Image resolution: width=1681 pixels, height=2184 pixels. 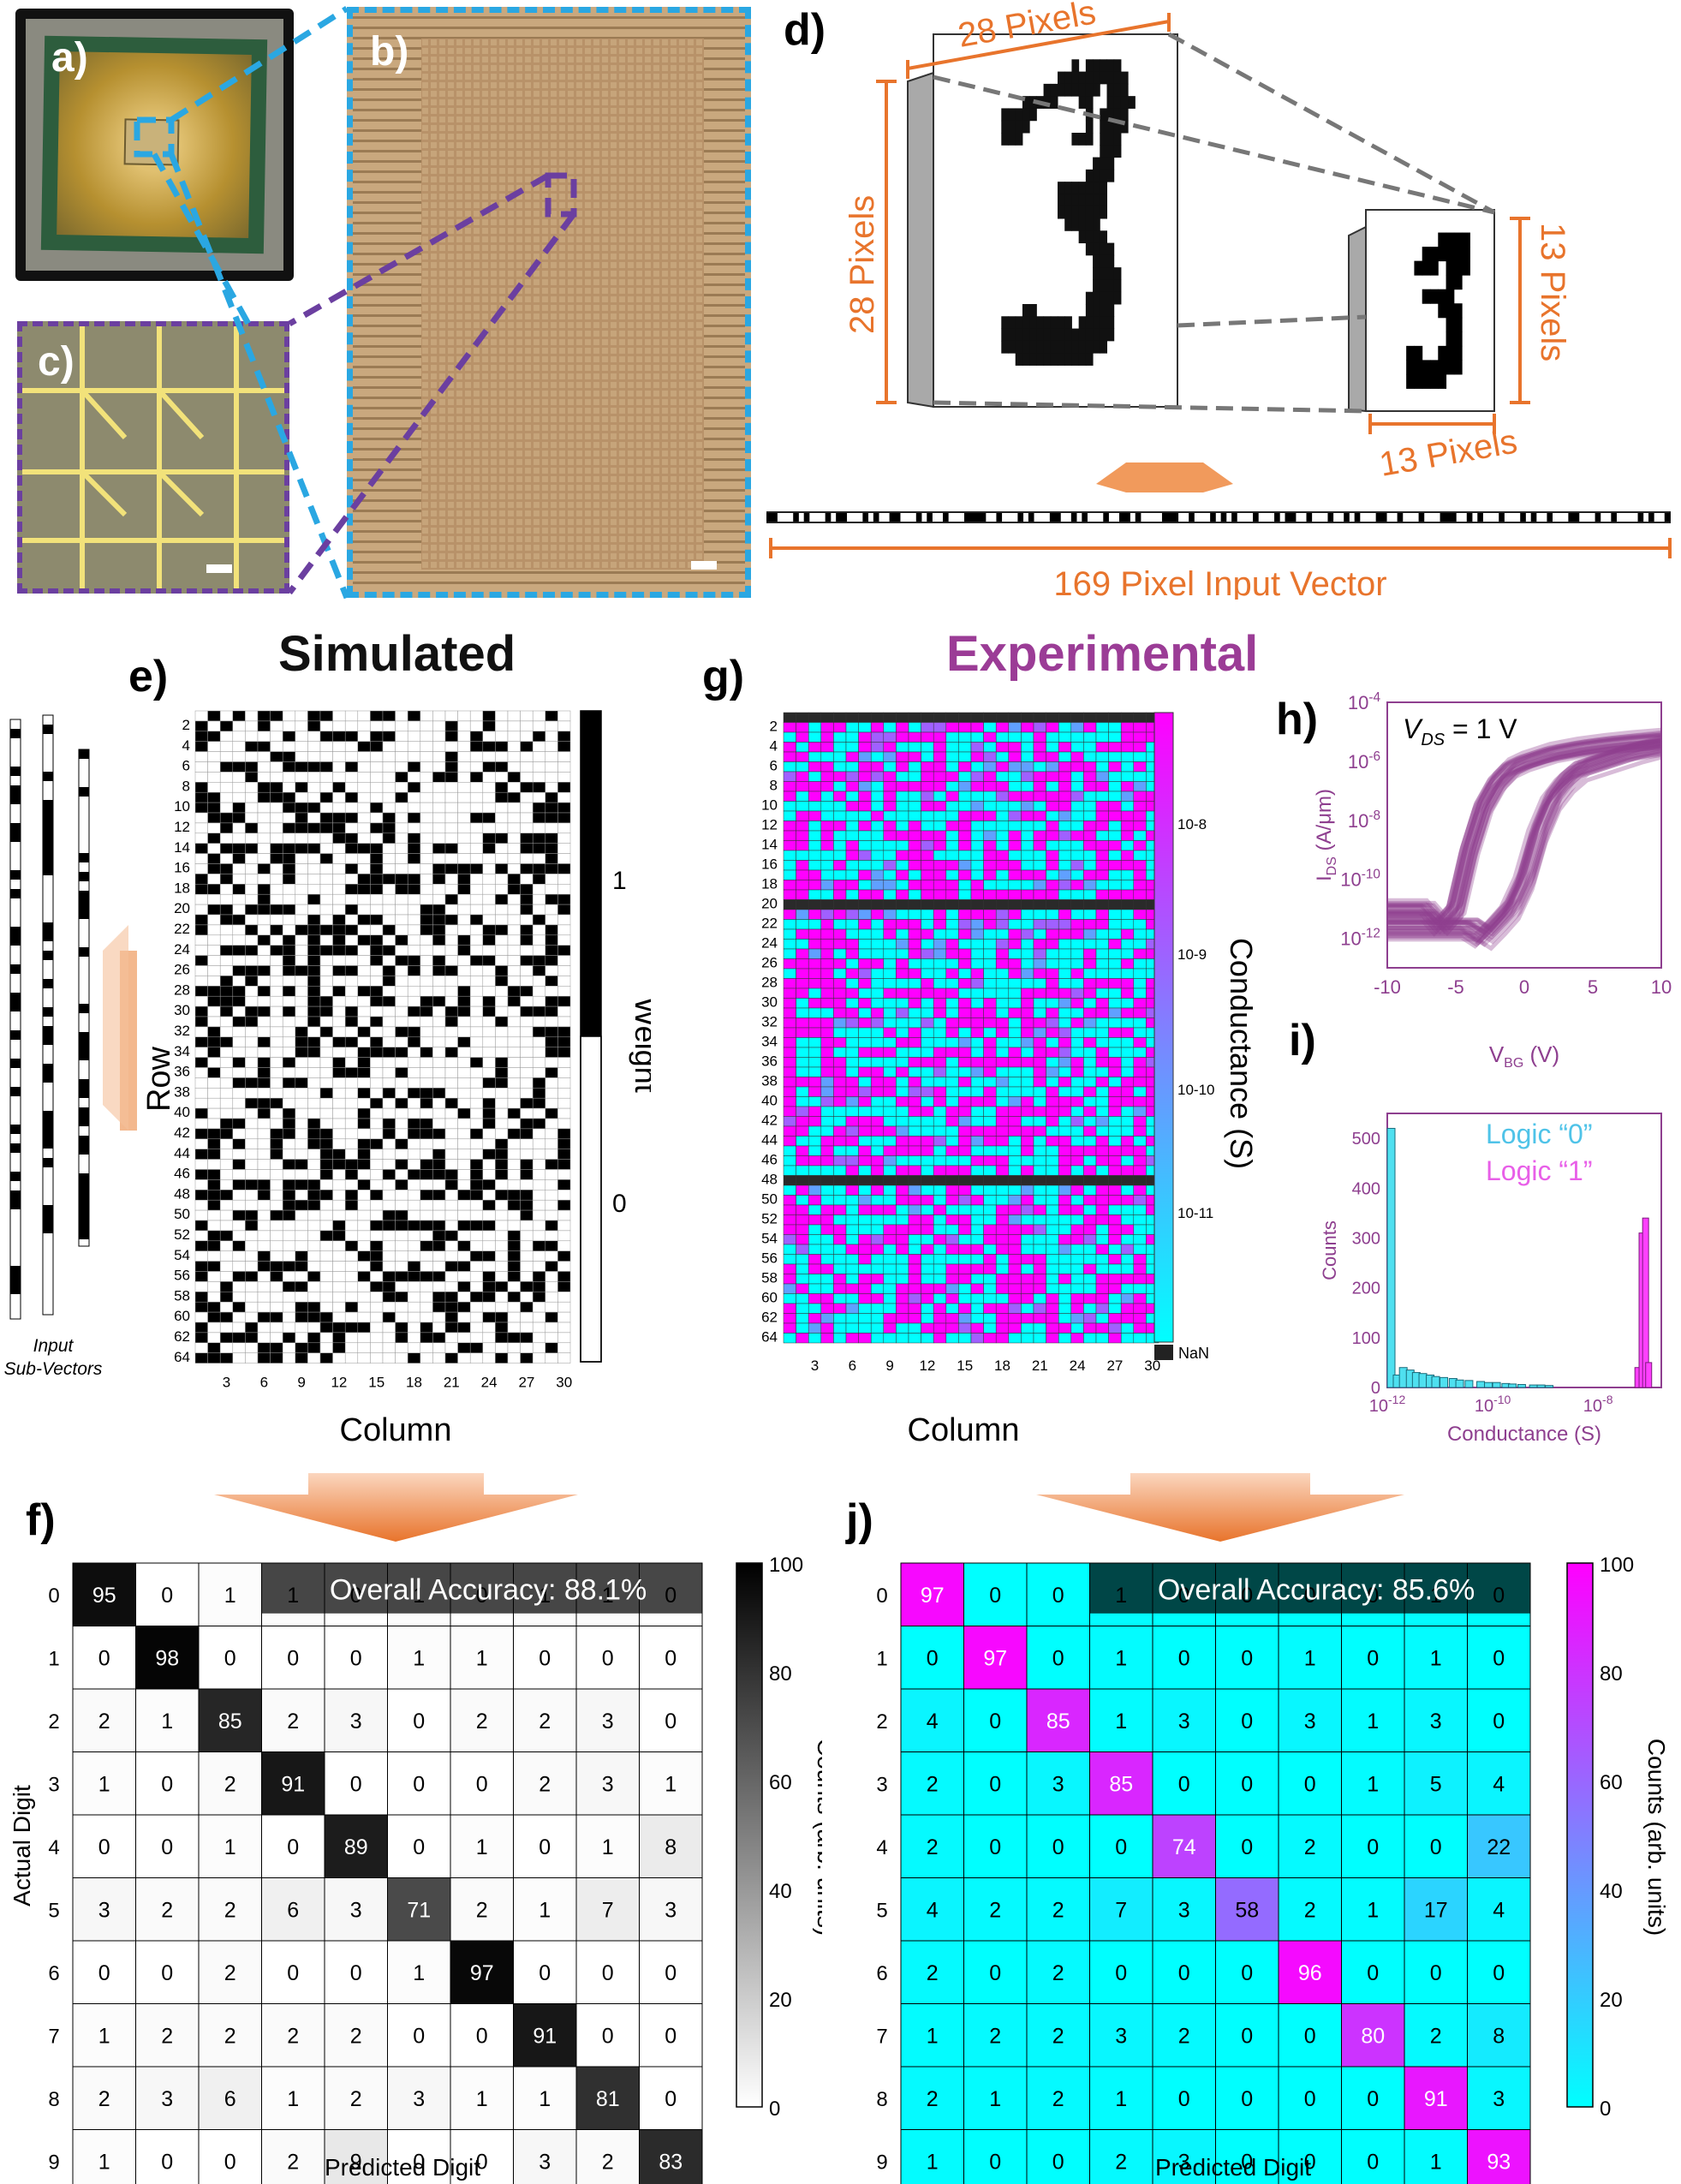 What do you see at coordinates (769, 1179) in the screenshot?
I see `row-tick: 48` at bounding box center [769, 1179].